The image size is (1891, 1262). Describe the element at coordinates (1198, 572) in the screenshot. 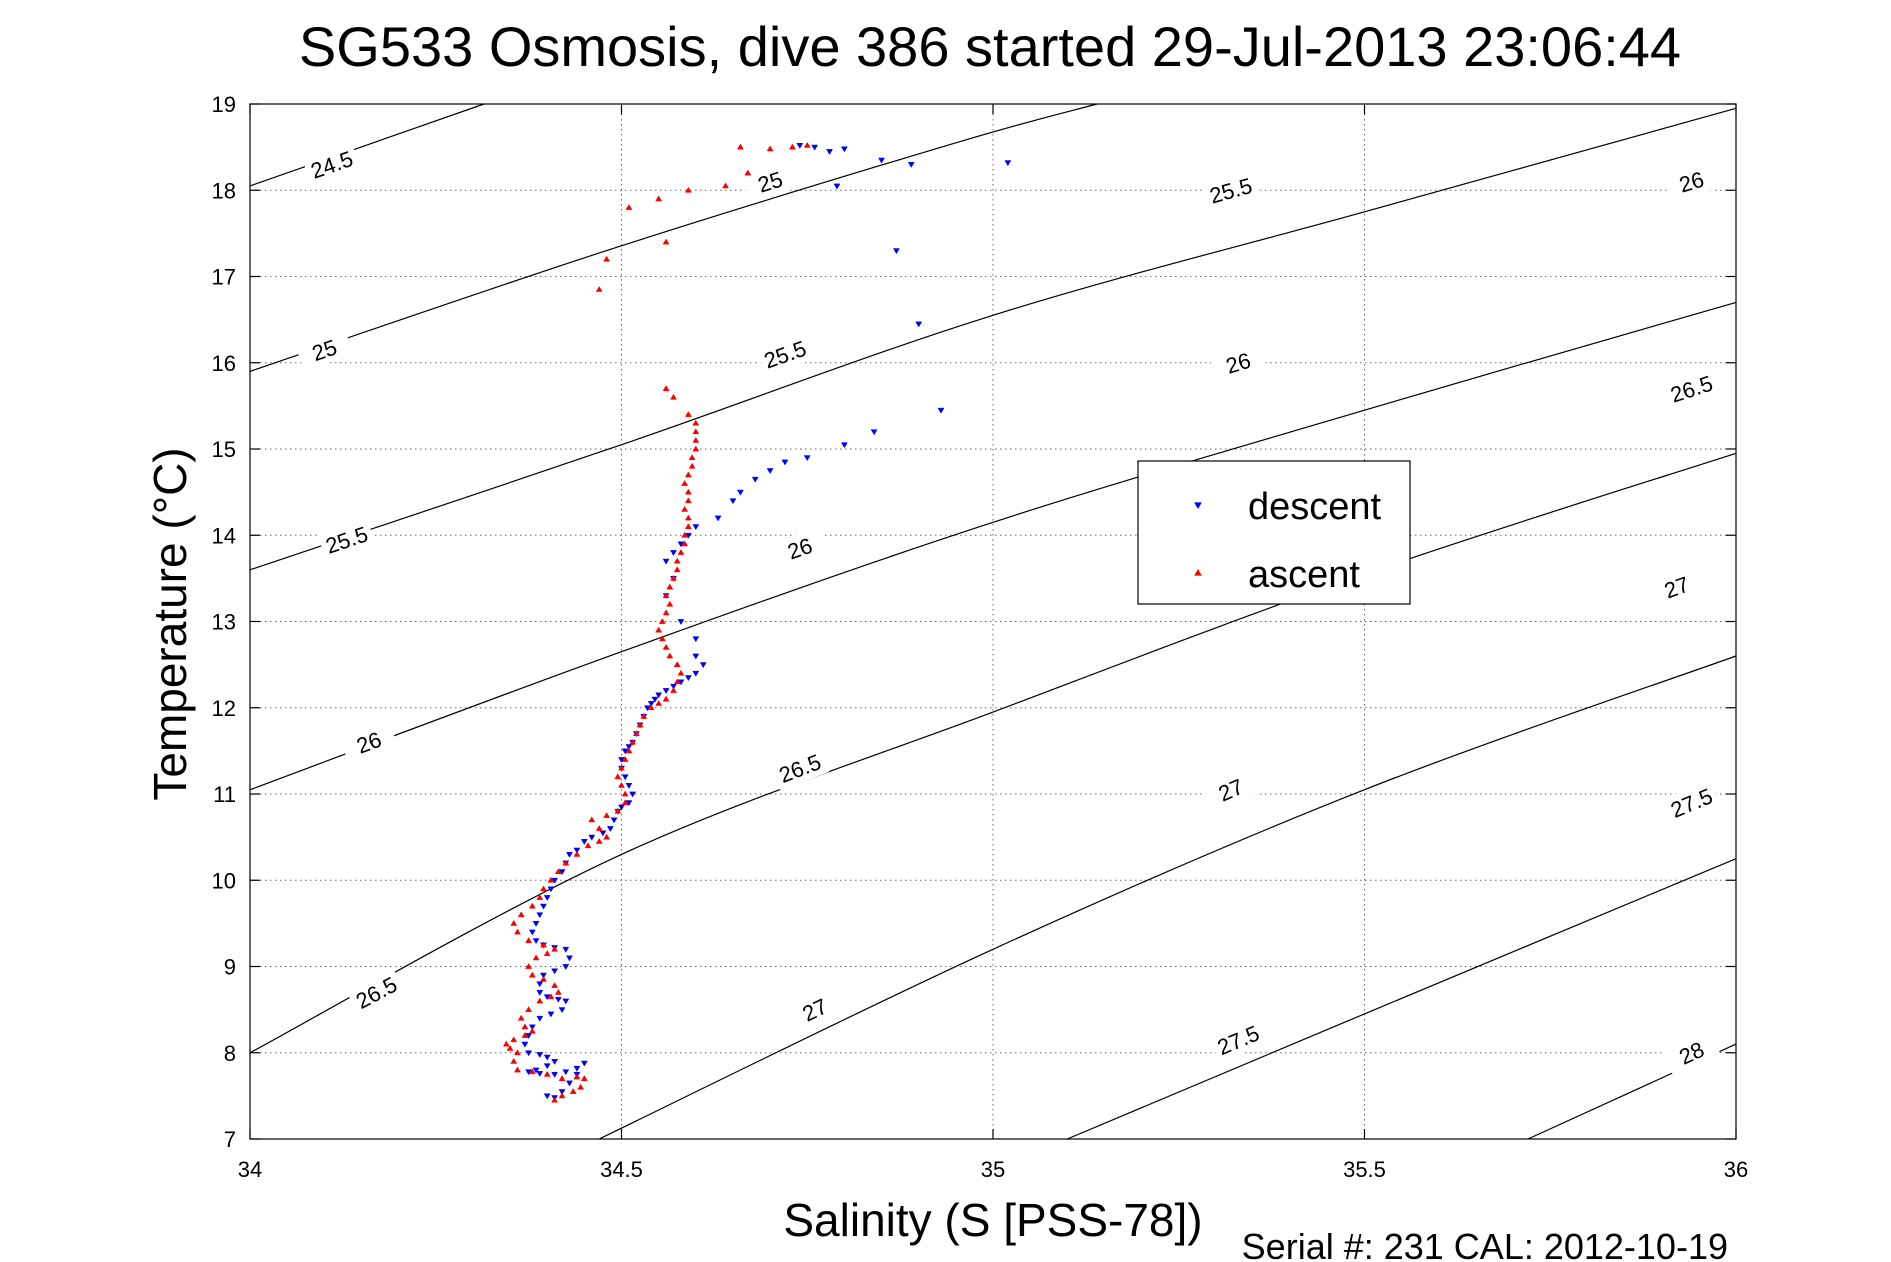

I see `legend-marker-ascent` at that location.